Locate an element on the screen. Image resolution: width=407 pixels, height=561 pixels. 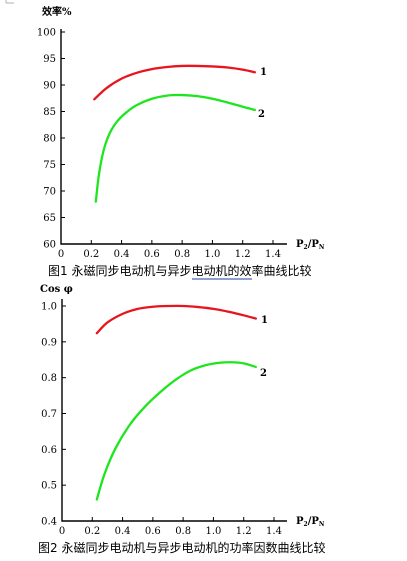
y-tick-label: 90 is located at coordinates (49, 86).